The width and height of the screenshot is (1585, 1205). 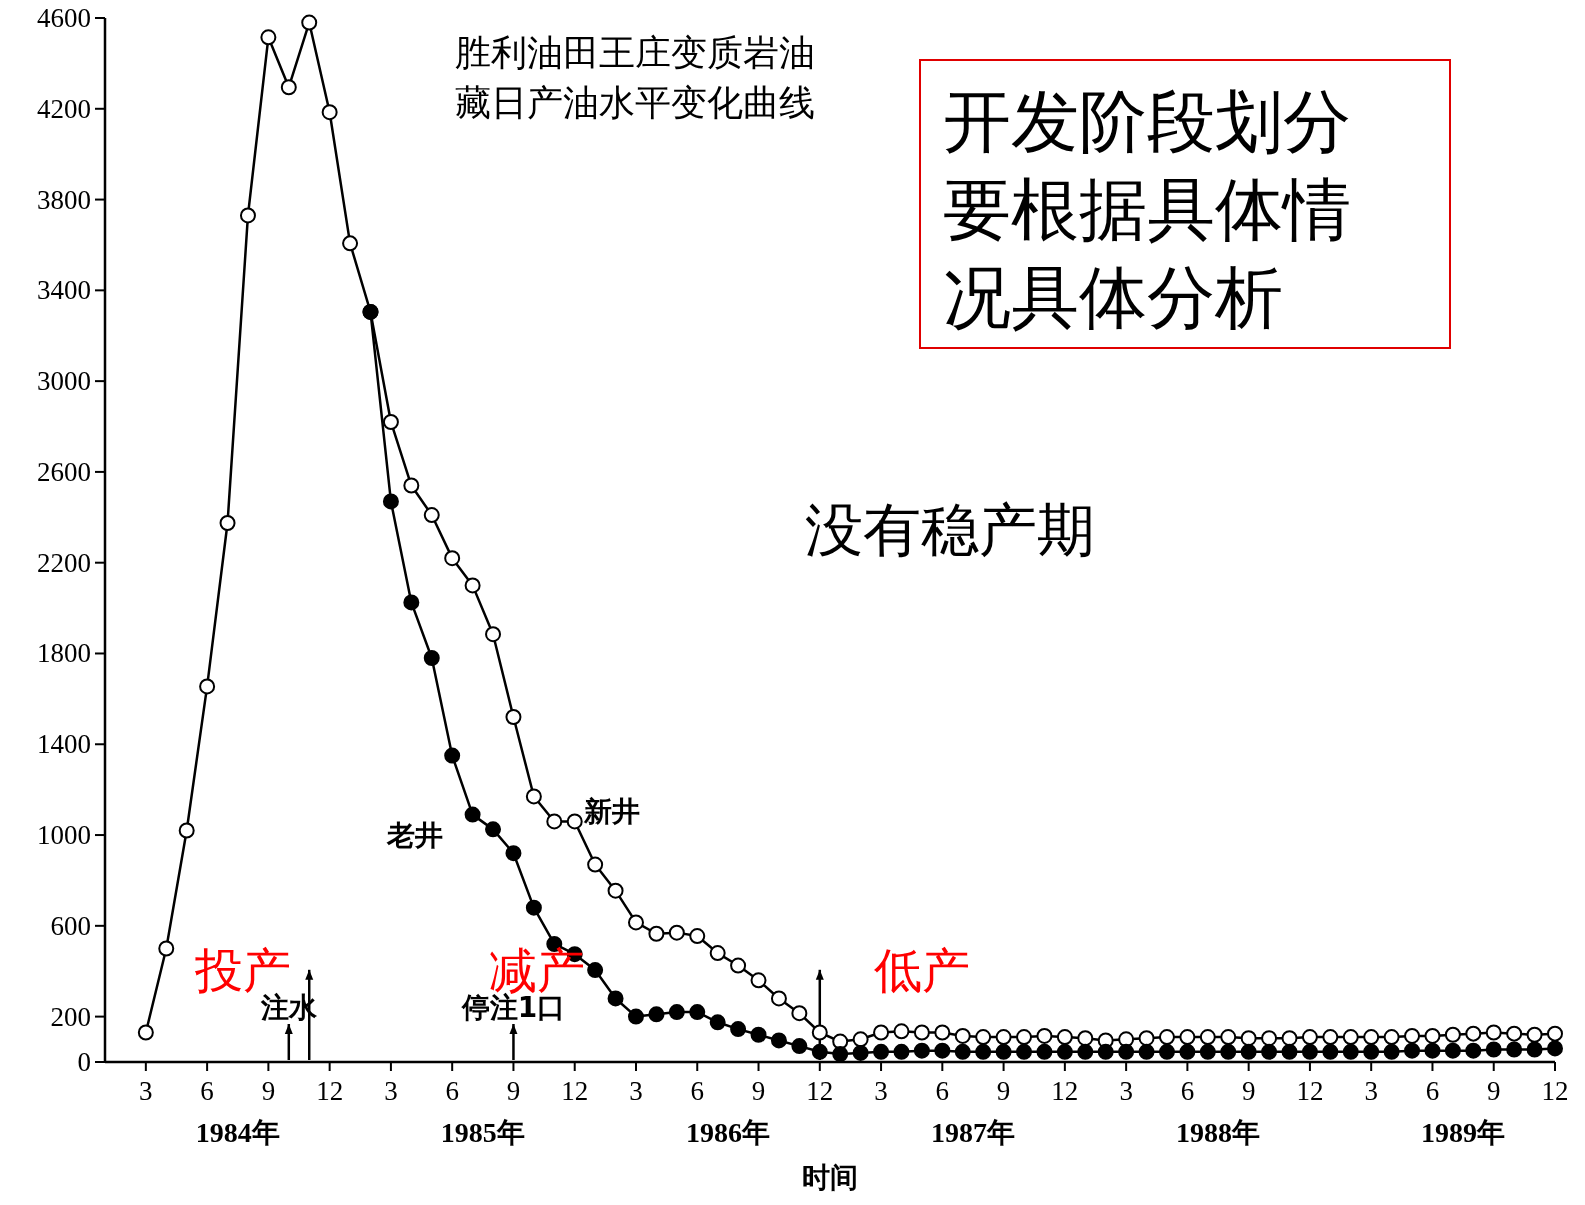 What do you see at coordinates (830, 1177) in the screenshot?
I see `x-axis-title: 时间` at bounding box center [830, 1177].